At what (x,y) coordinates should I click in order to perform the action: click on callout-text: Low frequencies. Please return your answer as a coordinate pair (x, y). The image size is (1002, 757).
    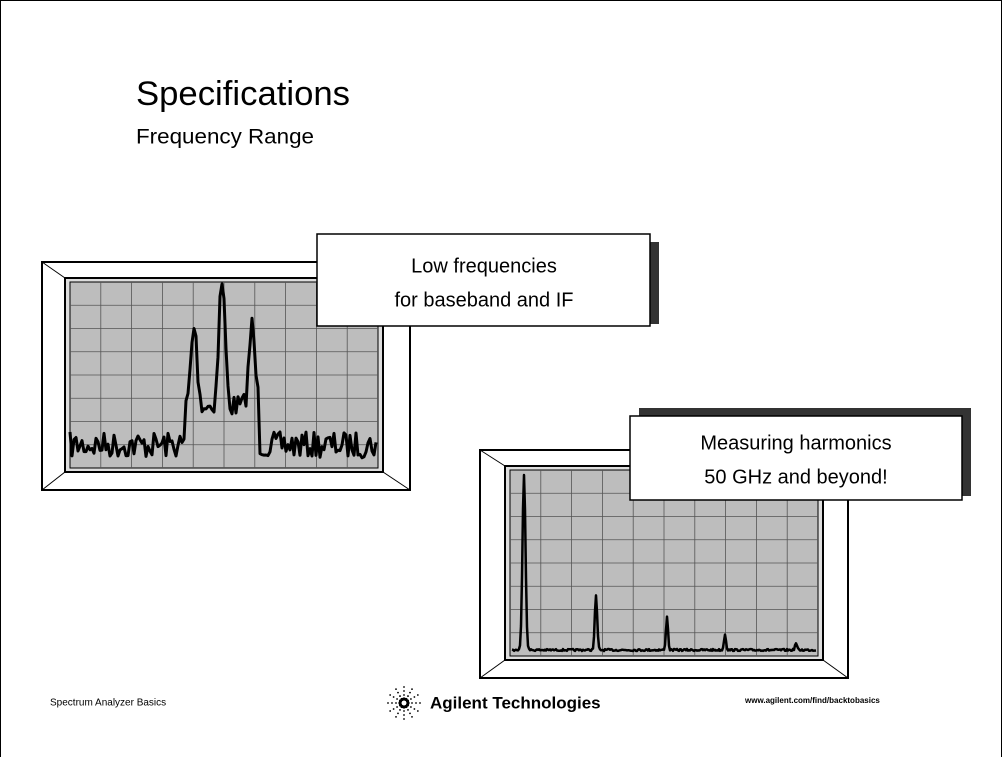
    Looking at the image, I should click on (484, 266).